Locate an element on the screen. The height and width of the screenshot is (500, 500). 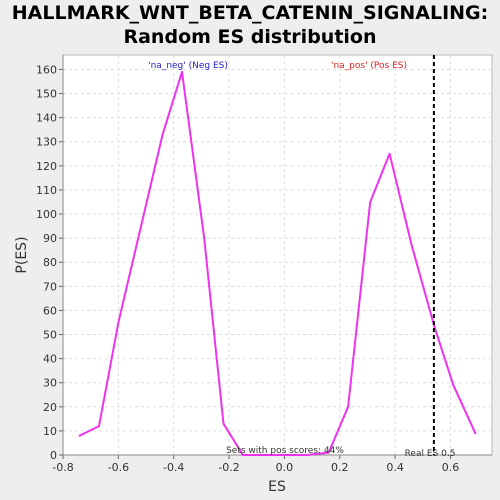
x-axis-label: ES is located at coordinates (277, 487).